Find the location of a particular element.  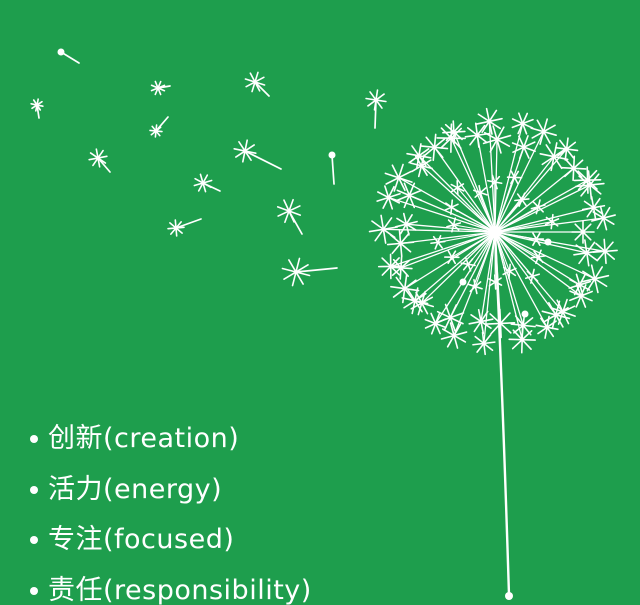

seed-dot is located at coordinates (61, 52).